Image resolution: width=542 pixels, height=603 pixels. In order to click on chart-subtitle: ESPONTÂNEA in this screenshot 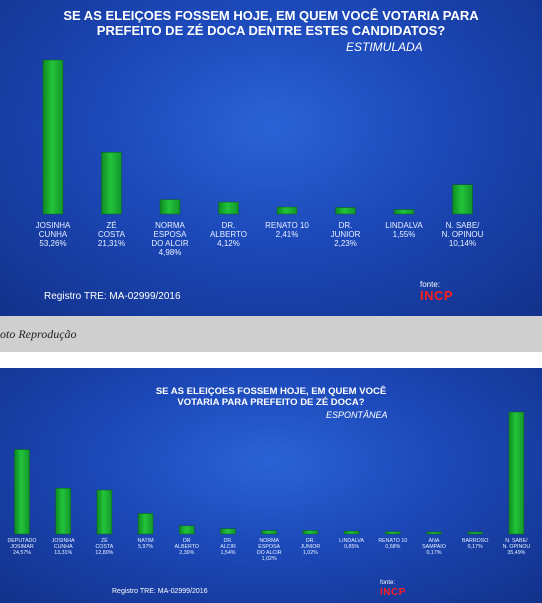, I will do `click(357, 415)`.